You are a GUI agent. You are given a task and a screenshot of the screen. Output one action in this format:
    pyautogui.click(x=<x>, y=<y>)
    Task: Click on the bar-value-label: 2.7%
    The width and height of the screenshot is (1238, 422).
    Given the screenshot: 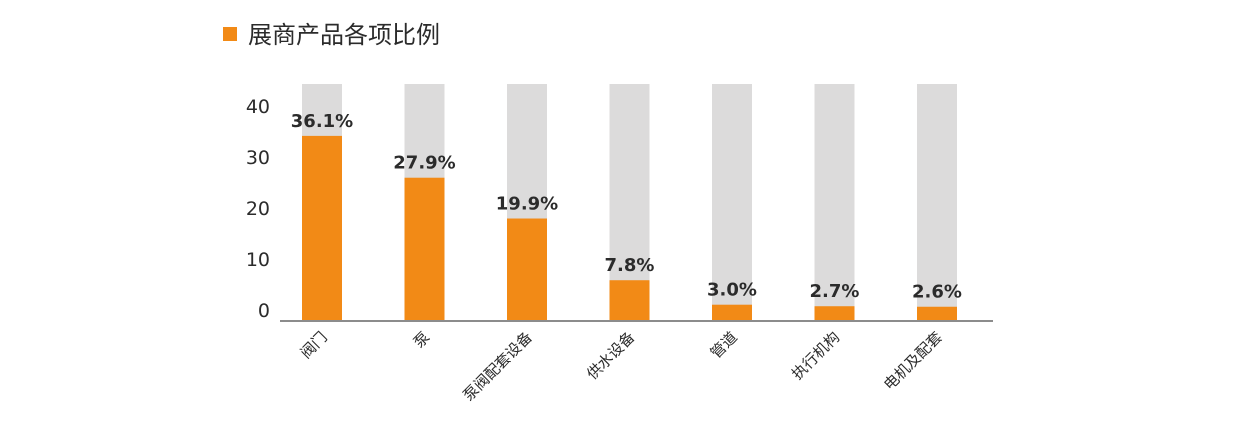 What is the action you would take?
    pyautogui.click(x=835, y=291)
    